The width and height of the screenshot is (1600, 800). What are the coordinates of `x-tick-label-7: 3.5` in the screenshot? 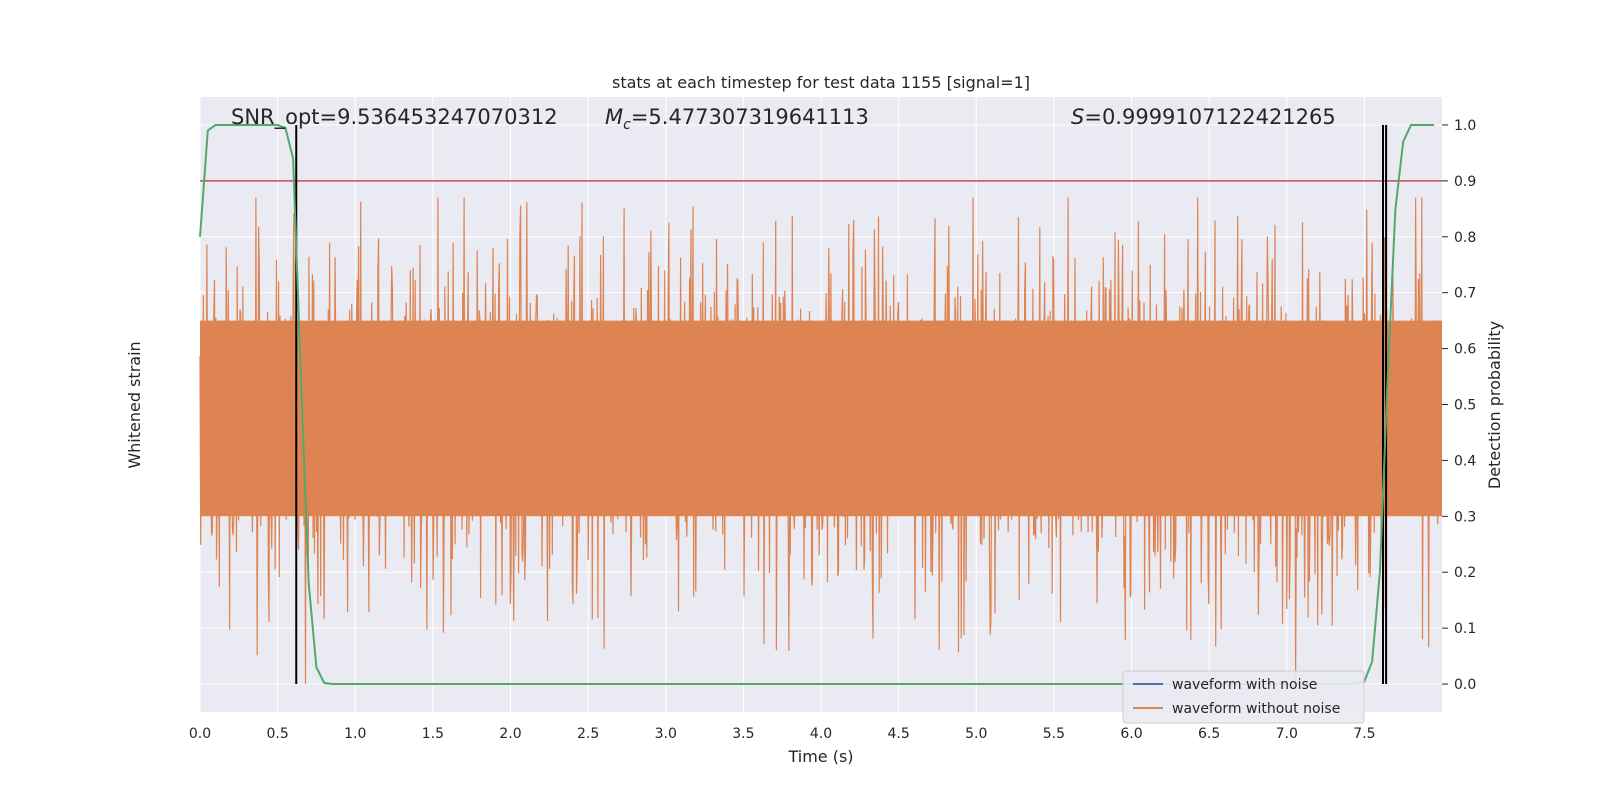 It's located at (743, 734).